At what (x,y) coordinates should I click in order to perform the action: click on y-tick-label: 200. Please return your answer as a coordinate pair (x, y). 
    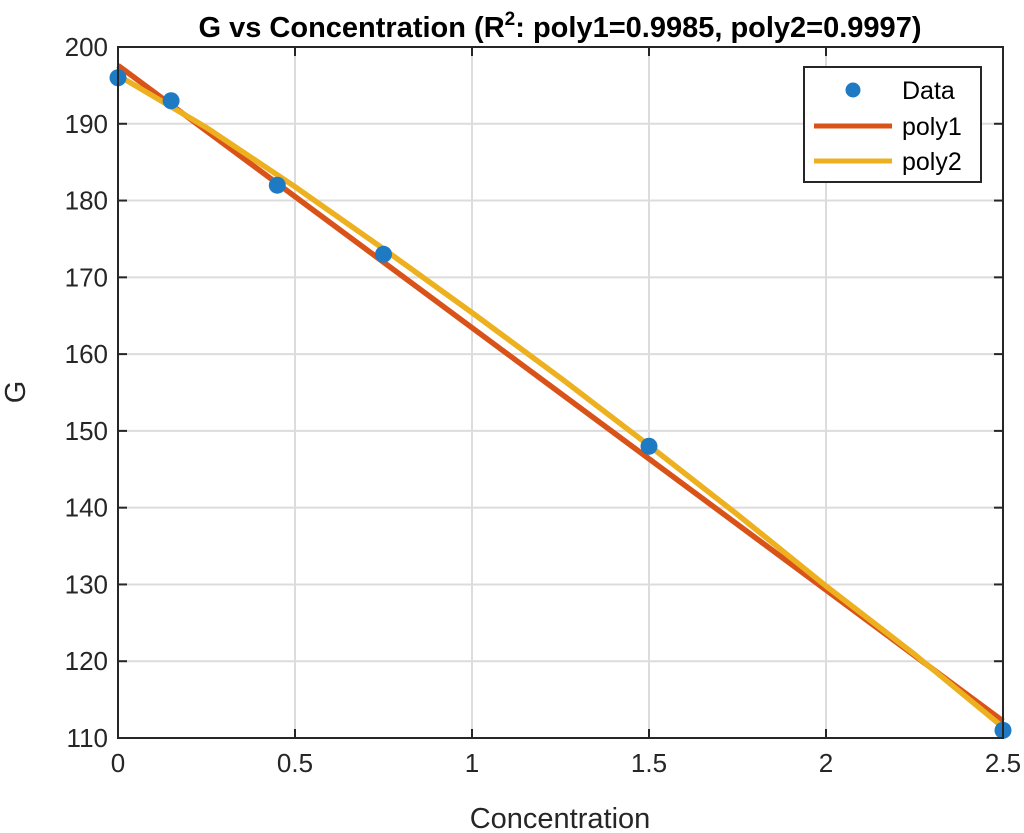
    Looking at the image, I should click on (86, 47).